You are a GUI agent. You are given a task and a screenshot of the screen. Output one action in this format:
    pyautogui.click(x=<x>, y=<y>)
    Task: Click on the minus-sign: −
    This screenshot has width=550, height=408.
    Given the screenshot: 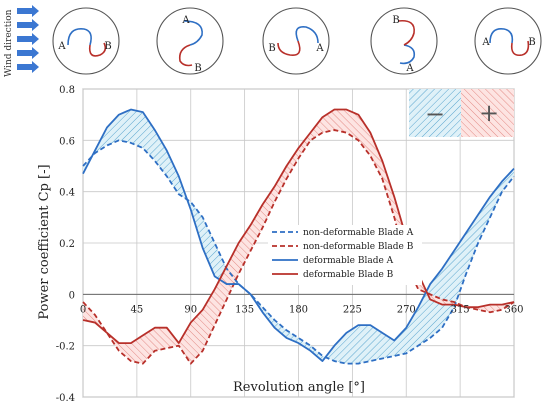 What is the action you would take?
    pyautogui.click(x=435, y=114)
    